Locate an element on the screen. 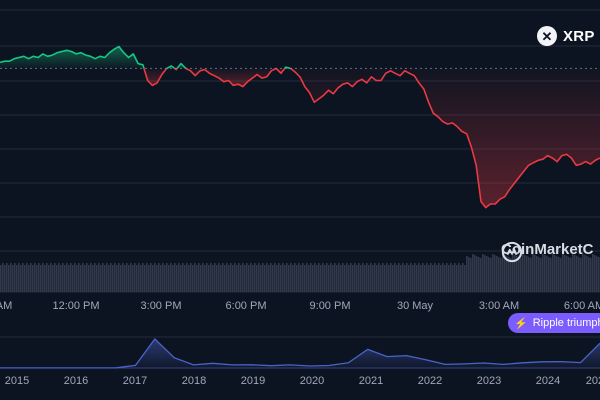  price-line-down is located at coordinates (155, 77).